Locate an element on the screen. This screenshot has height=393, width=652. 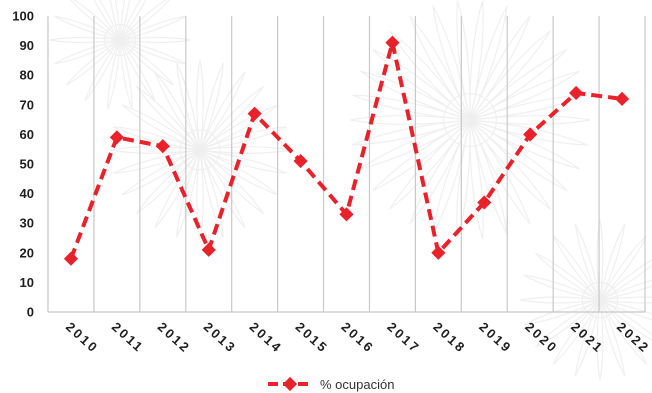
y-tick-label: 50 is located at coordinates (27, 164).